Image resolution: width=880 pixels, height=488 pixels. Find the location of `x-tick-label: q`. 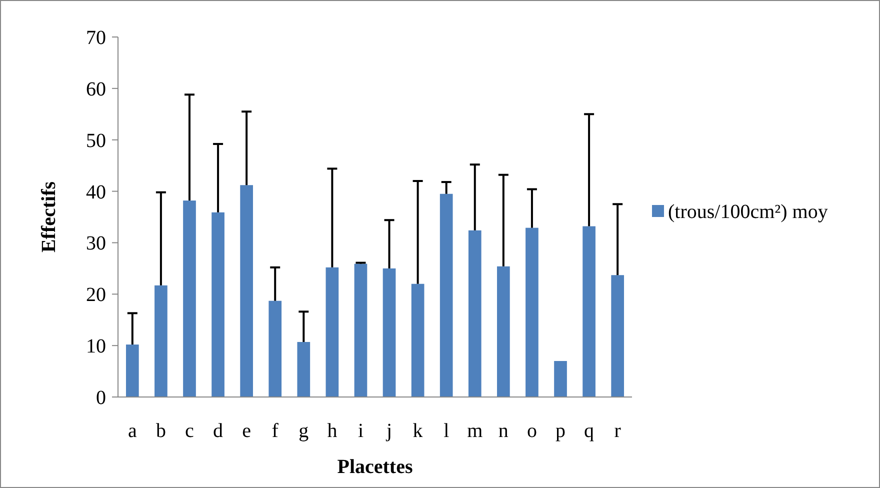

x-tick-label: q is located at coordinates (589, 431).